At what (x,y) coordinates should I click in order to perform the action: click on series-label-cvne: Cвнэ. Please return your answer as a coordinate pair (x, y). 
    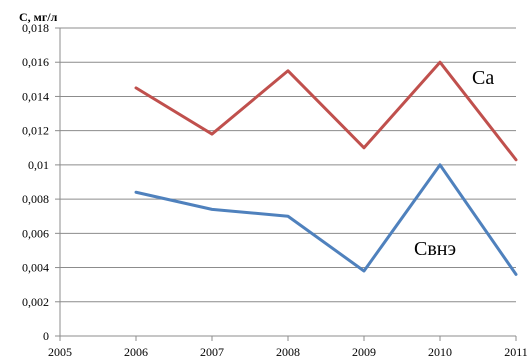
    Looking at the image, I should click on (435, 249).